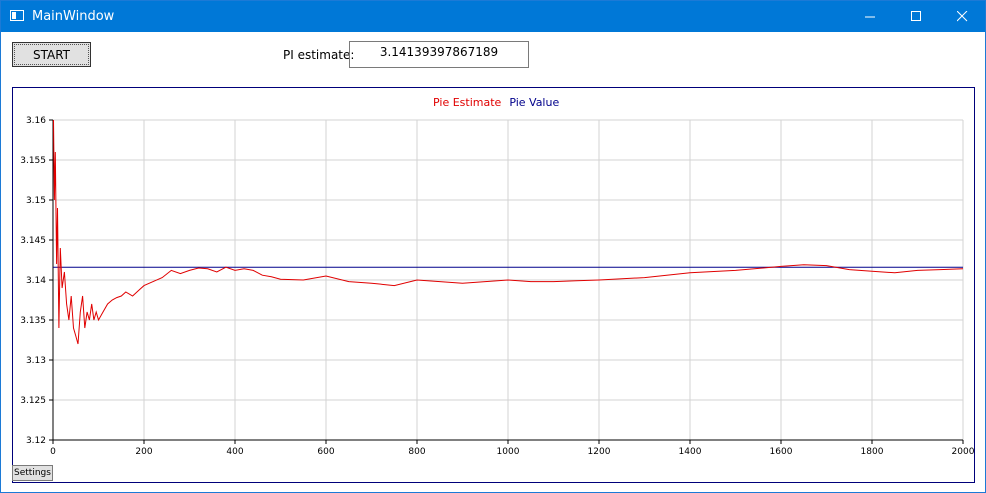  What do you see at coordinates (36, 441) in the screenshot?
I see `y-tick-label: 3.12` at bounding box center [36, 441].